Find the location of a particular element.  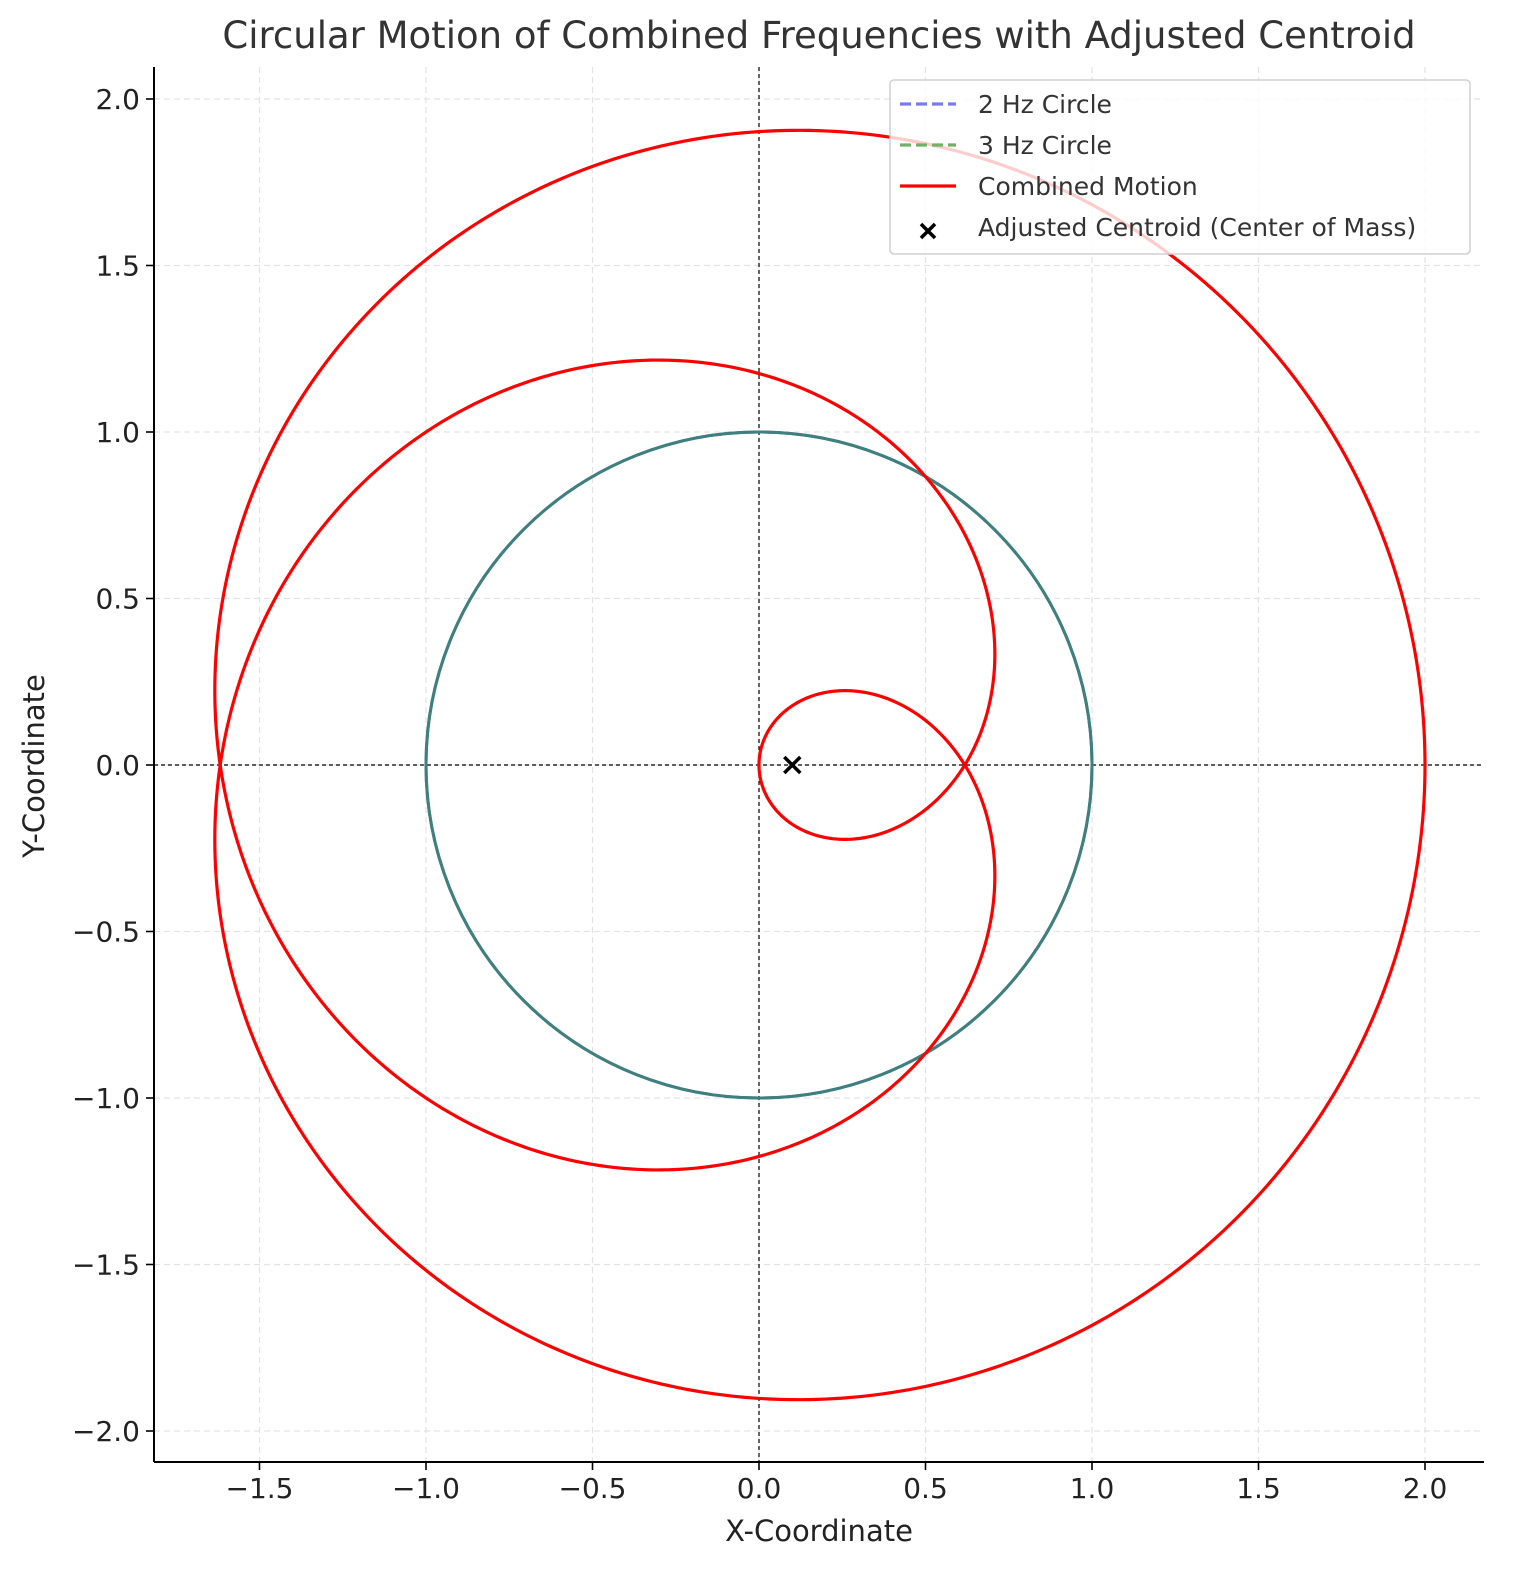

legend-entry-combined-motion: Combined Motion is located at coordinates (1049, 186).